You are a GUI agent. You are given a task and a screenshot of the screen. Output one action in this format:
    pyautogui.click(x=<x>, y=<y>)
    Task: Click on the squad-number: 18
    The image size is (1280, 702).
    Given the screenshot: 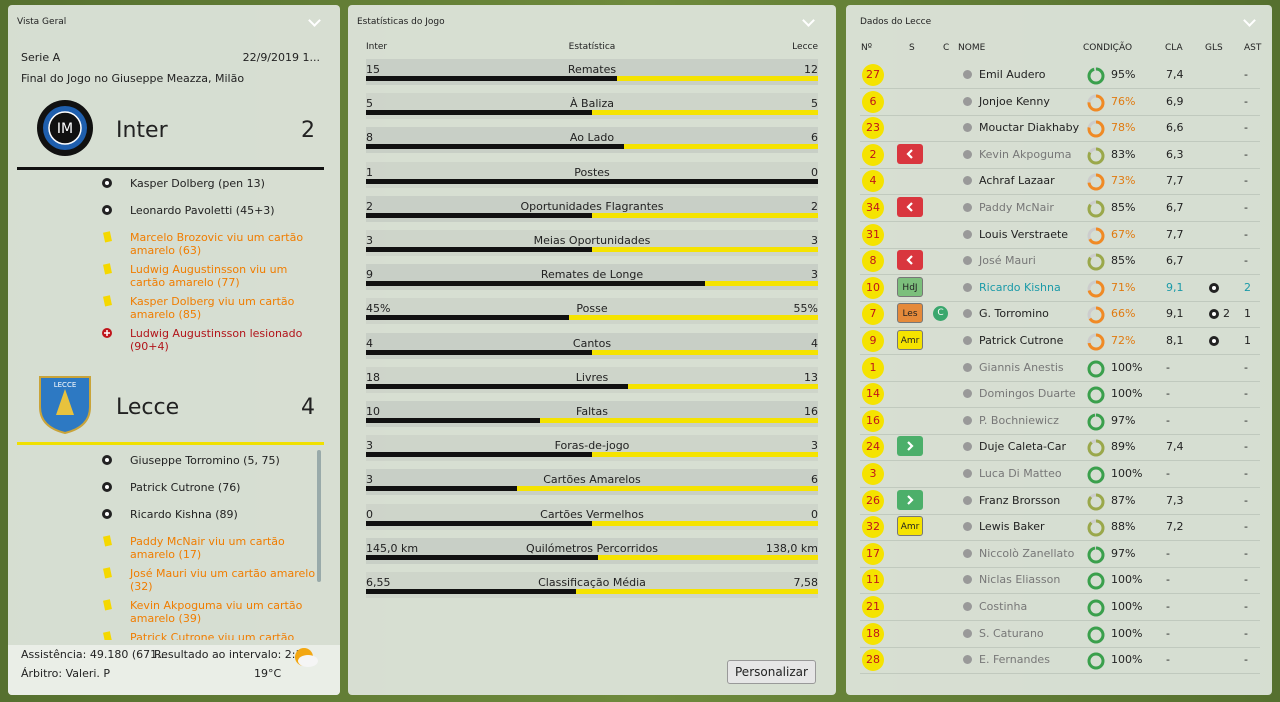 What is the action you would take?
    pyautogui.click(x=873, y=633)
    